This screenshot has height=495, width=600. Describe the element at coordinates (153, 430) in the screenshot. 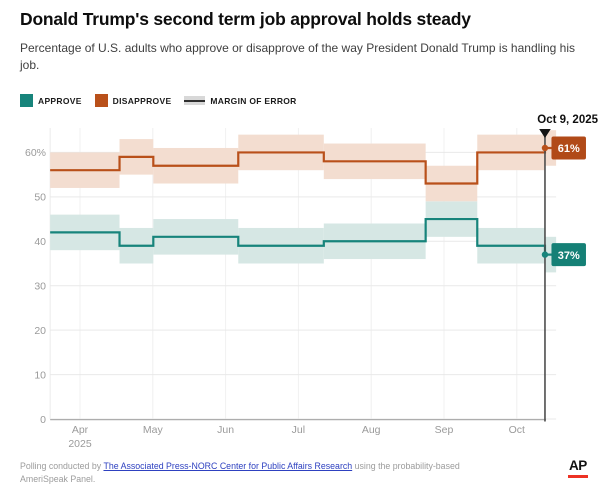

I see `svg-text: May` at that location.